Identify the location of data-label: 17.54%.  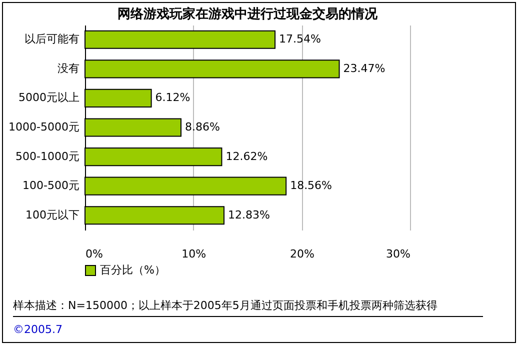
(300, 39).